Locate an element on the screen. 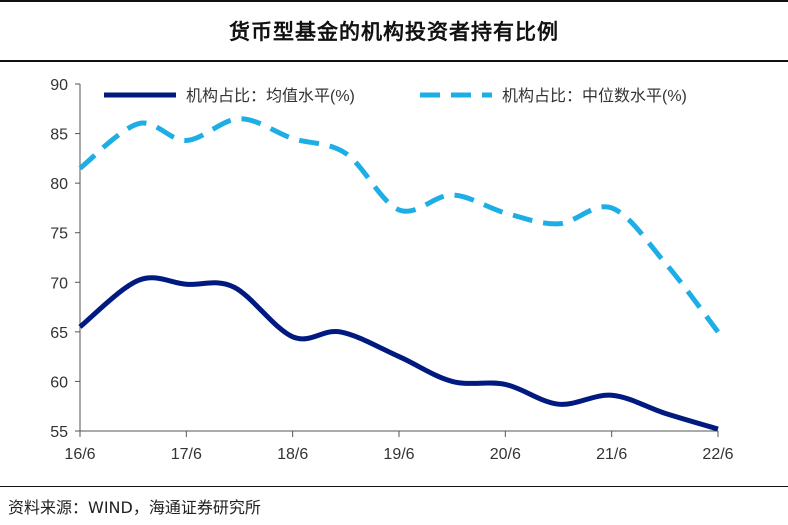 Image resolution: width=788 pixels, height=525 pixels. x-tick-label: 17/6 is located at coordinates (186, 454).